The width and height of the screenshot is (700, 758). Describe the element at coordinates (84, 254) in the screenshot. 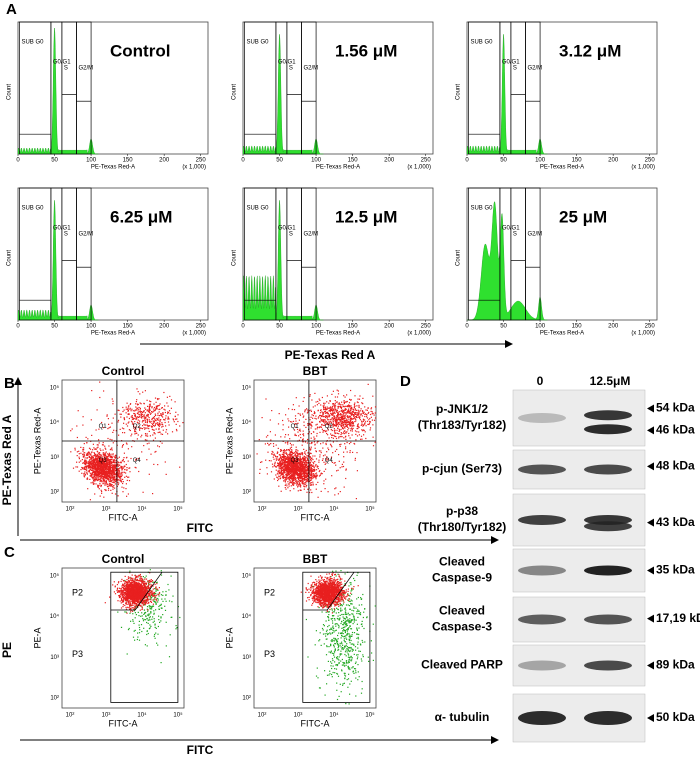

I see `gate` at that location.